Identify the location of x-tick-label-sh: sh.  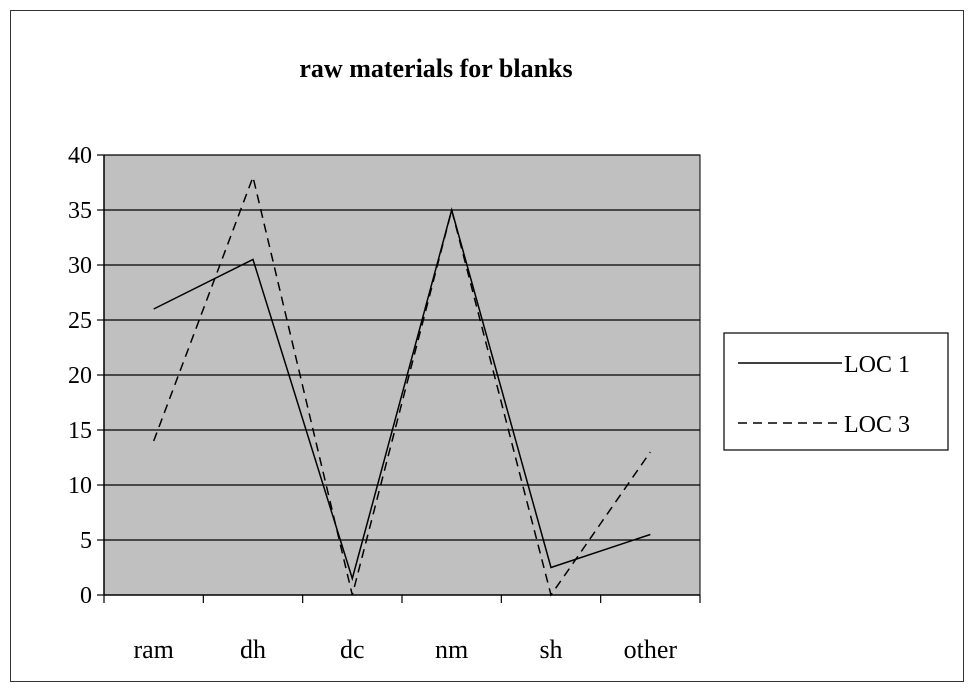
(550, 649).